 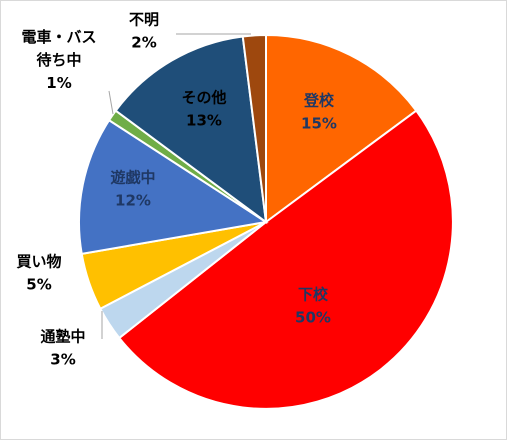 I want to click on slice-label-5: 電車・バス待ち中 1%, so click(x=58, y=60).